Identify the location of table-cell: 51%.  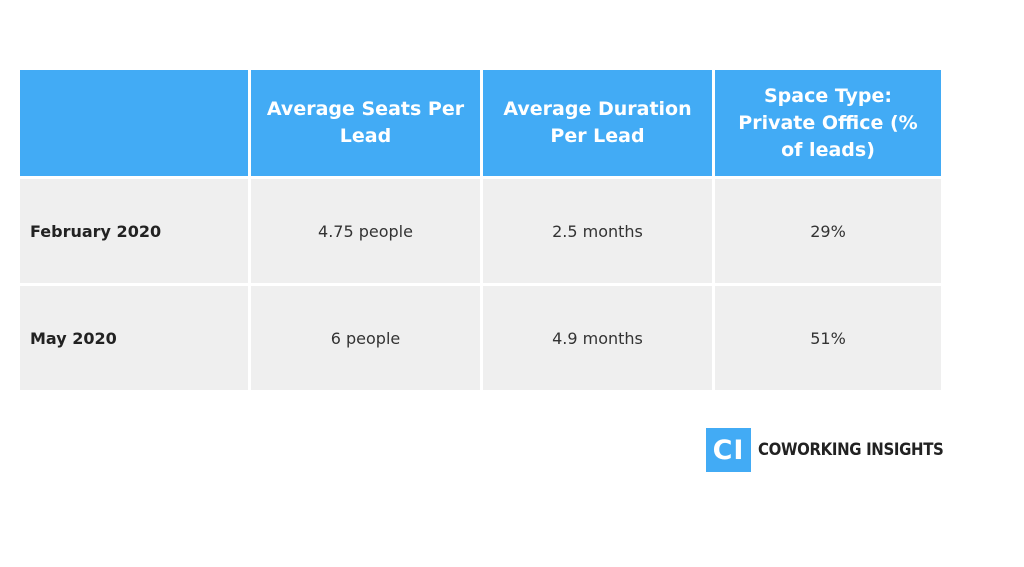
(828, 338).